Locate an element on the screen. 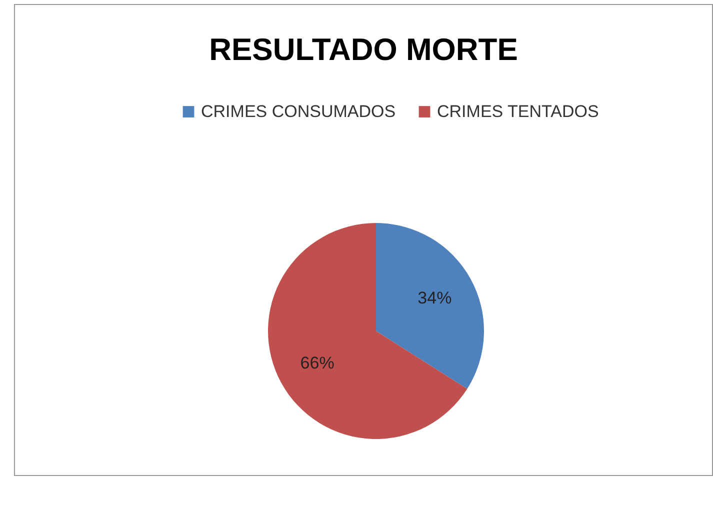 This screenshot has height=517, width=713. legend-label: CRIMES CONSUMADOS is located at coordinates (298, 111).